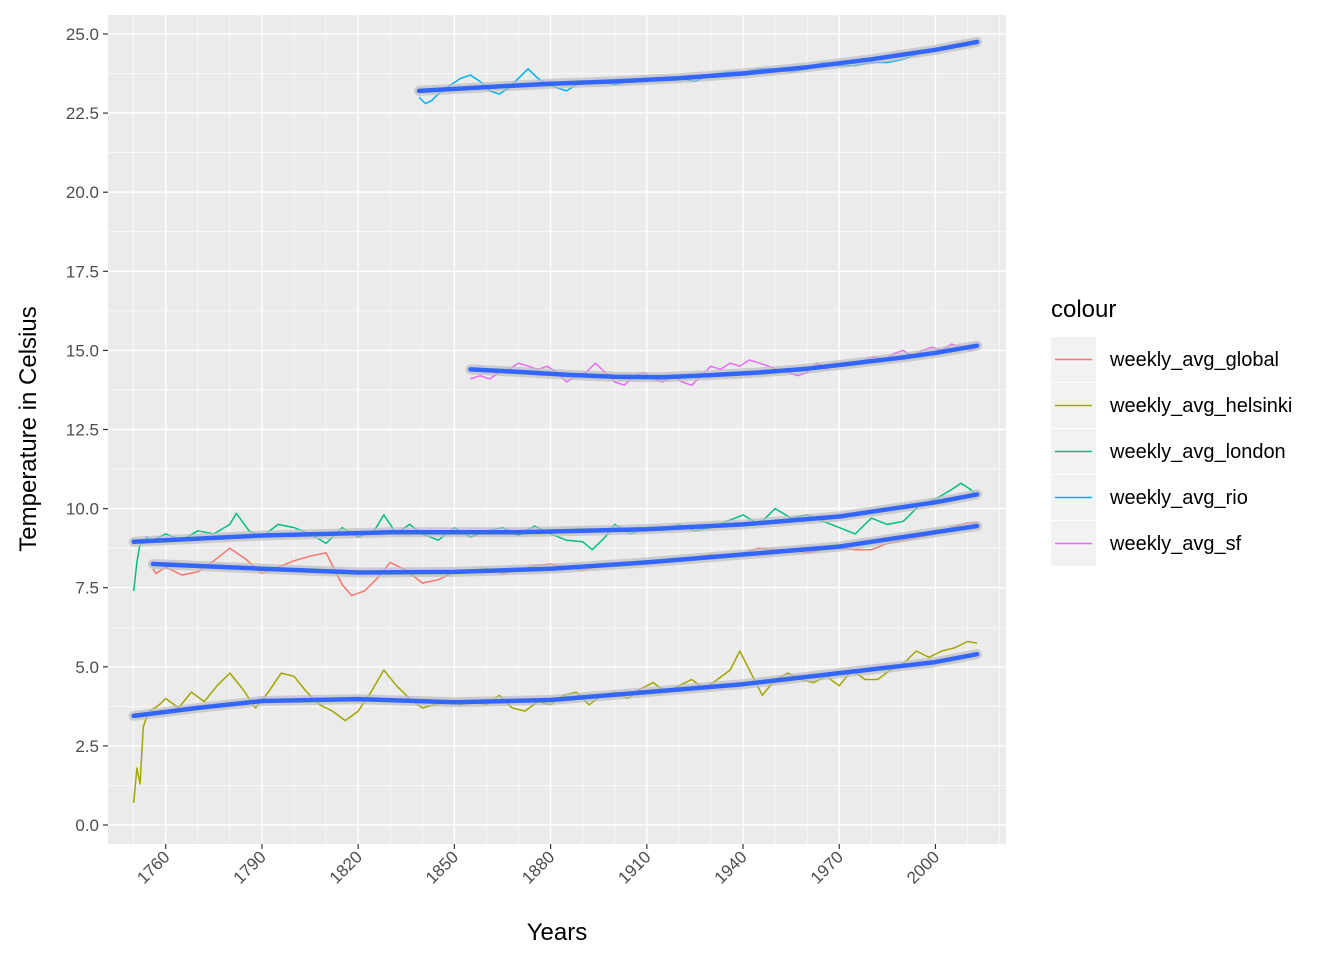 Image resolution: width=1344 pixels, height=960 pixels. What do you see at coordinates (82, 430) in the screenshot?
I see `y-tick-label: 12.5` at bounding box center [82, 430].